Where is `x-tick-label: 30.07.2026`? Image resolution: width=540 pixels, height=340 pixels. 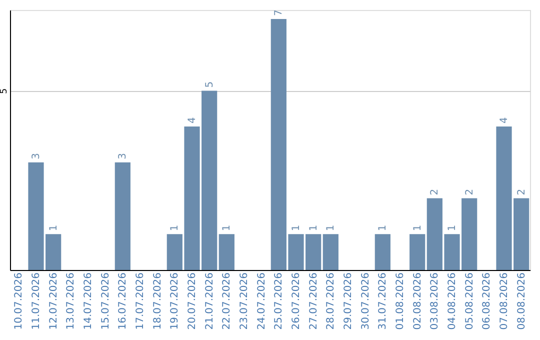
x-tick-label: 30.07.2026 is located at coordinates (366, 301).